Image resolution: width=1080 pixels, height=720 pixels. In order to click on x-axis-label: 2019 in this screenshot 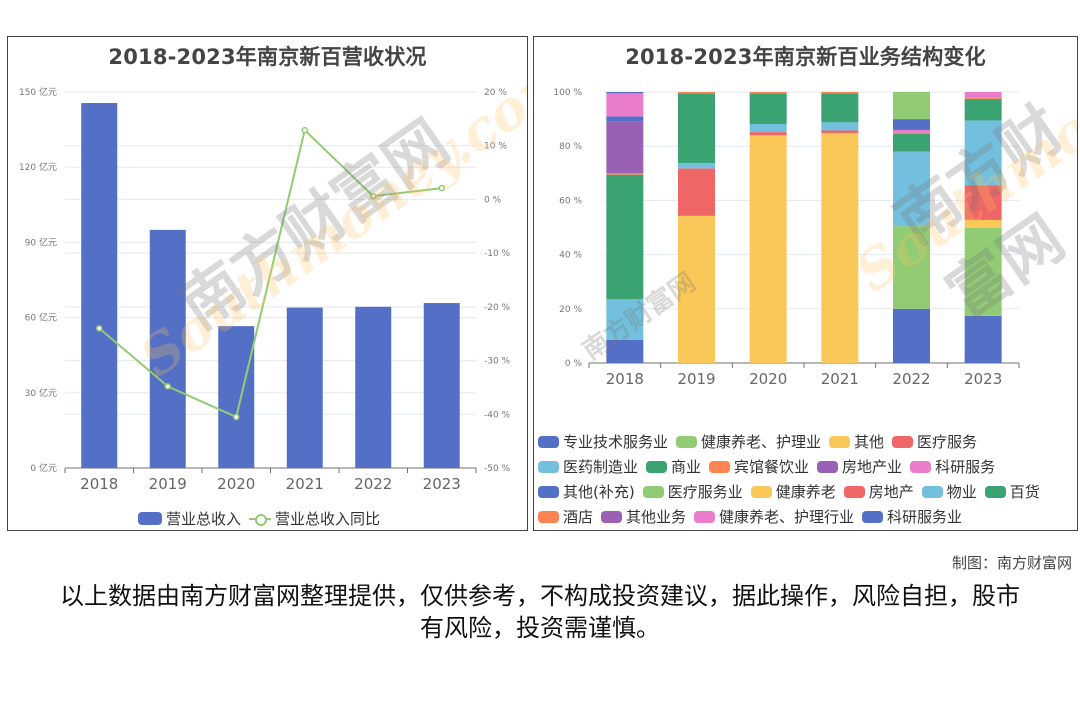, I will do `click(168, 484)`.